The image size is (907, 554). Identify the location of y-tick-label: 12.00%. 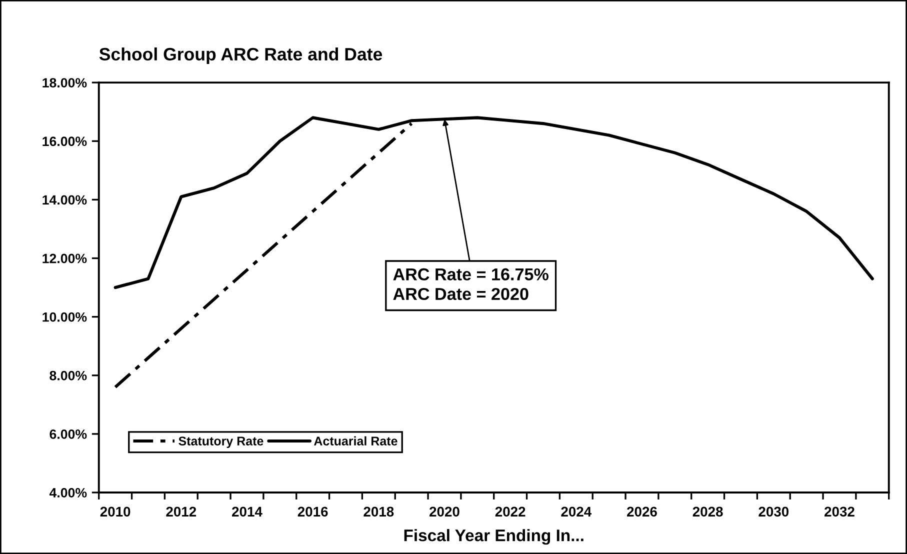
(64, 259).